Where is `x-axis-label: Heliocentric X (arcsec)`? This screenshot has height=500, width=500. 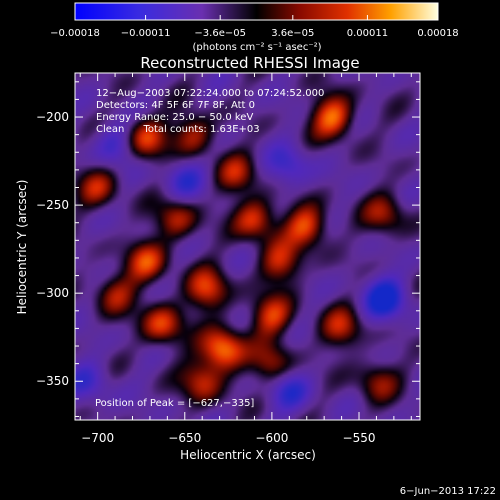 x-axis-label: Heliocentric X (arcsec) is located at coordinates (248, 455).